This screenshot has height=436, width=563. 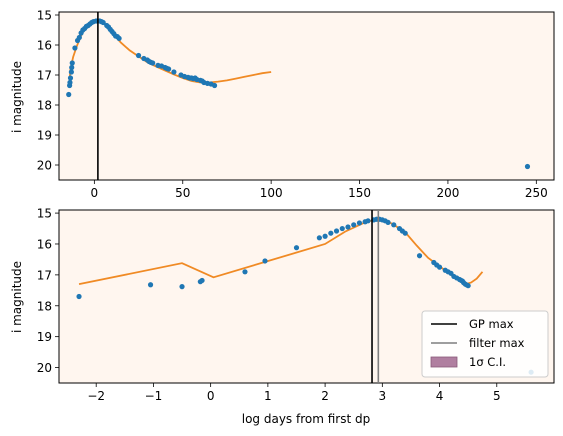 What do you see at coordinates (497, 343) in the screenshot?
I see `legend-filter-max-label: filter max` at bounding box center [497, 343].